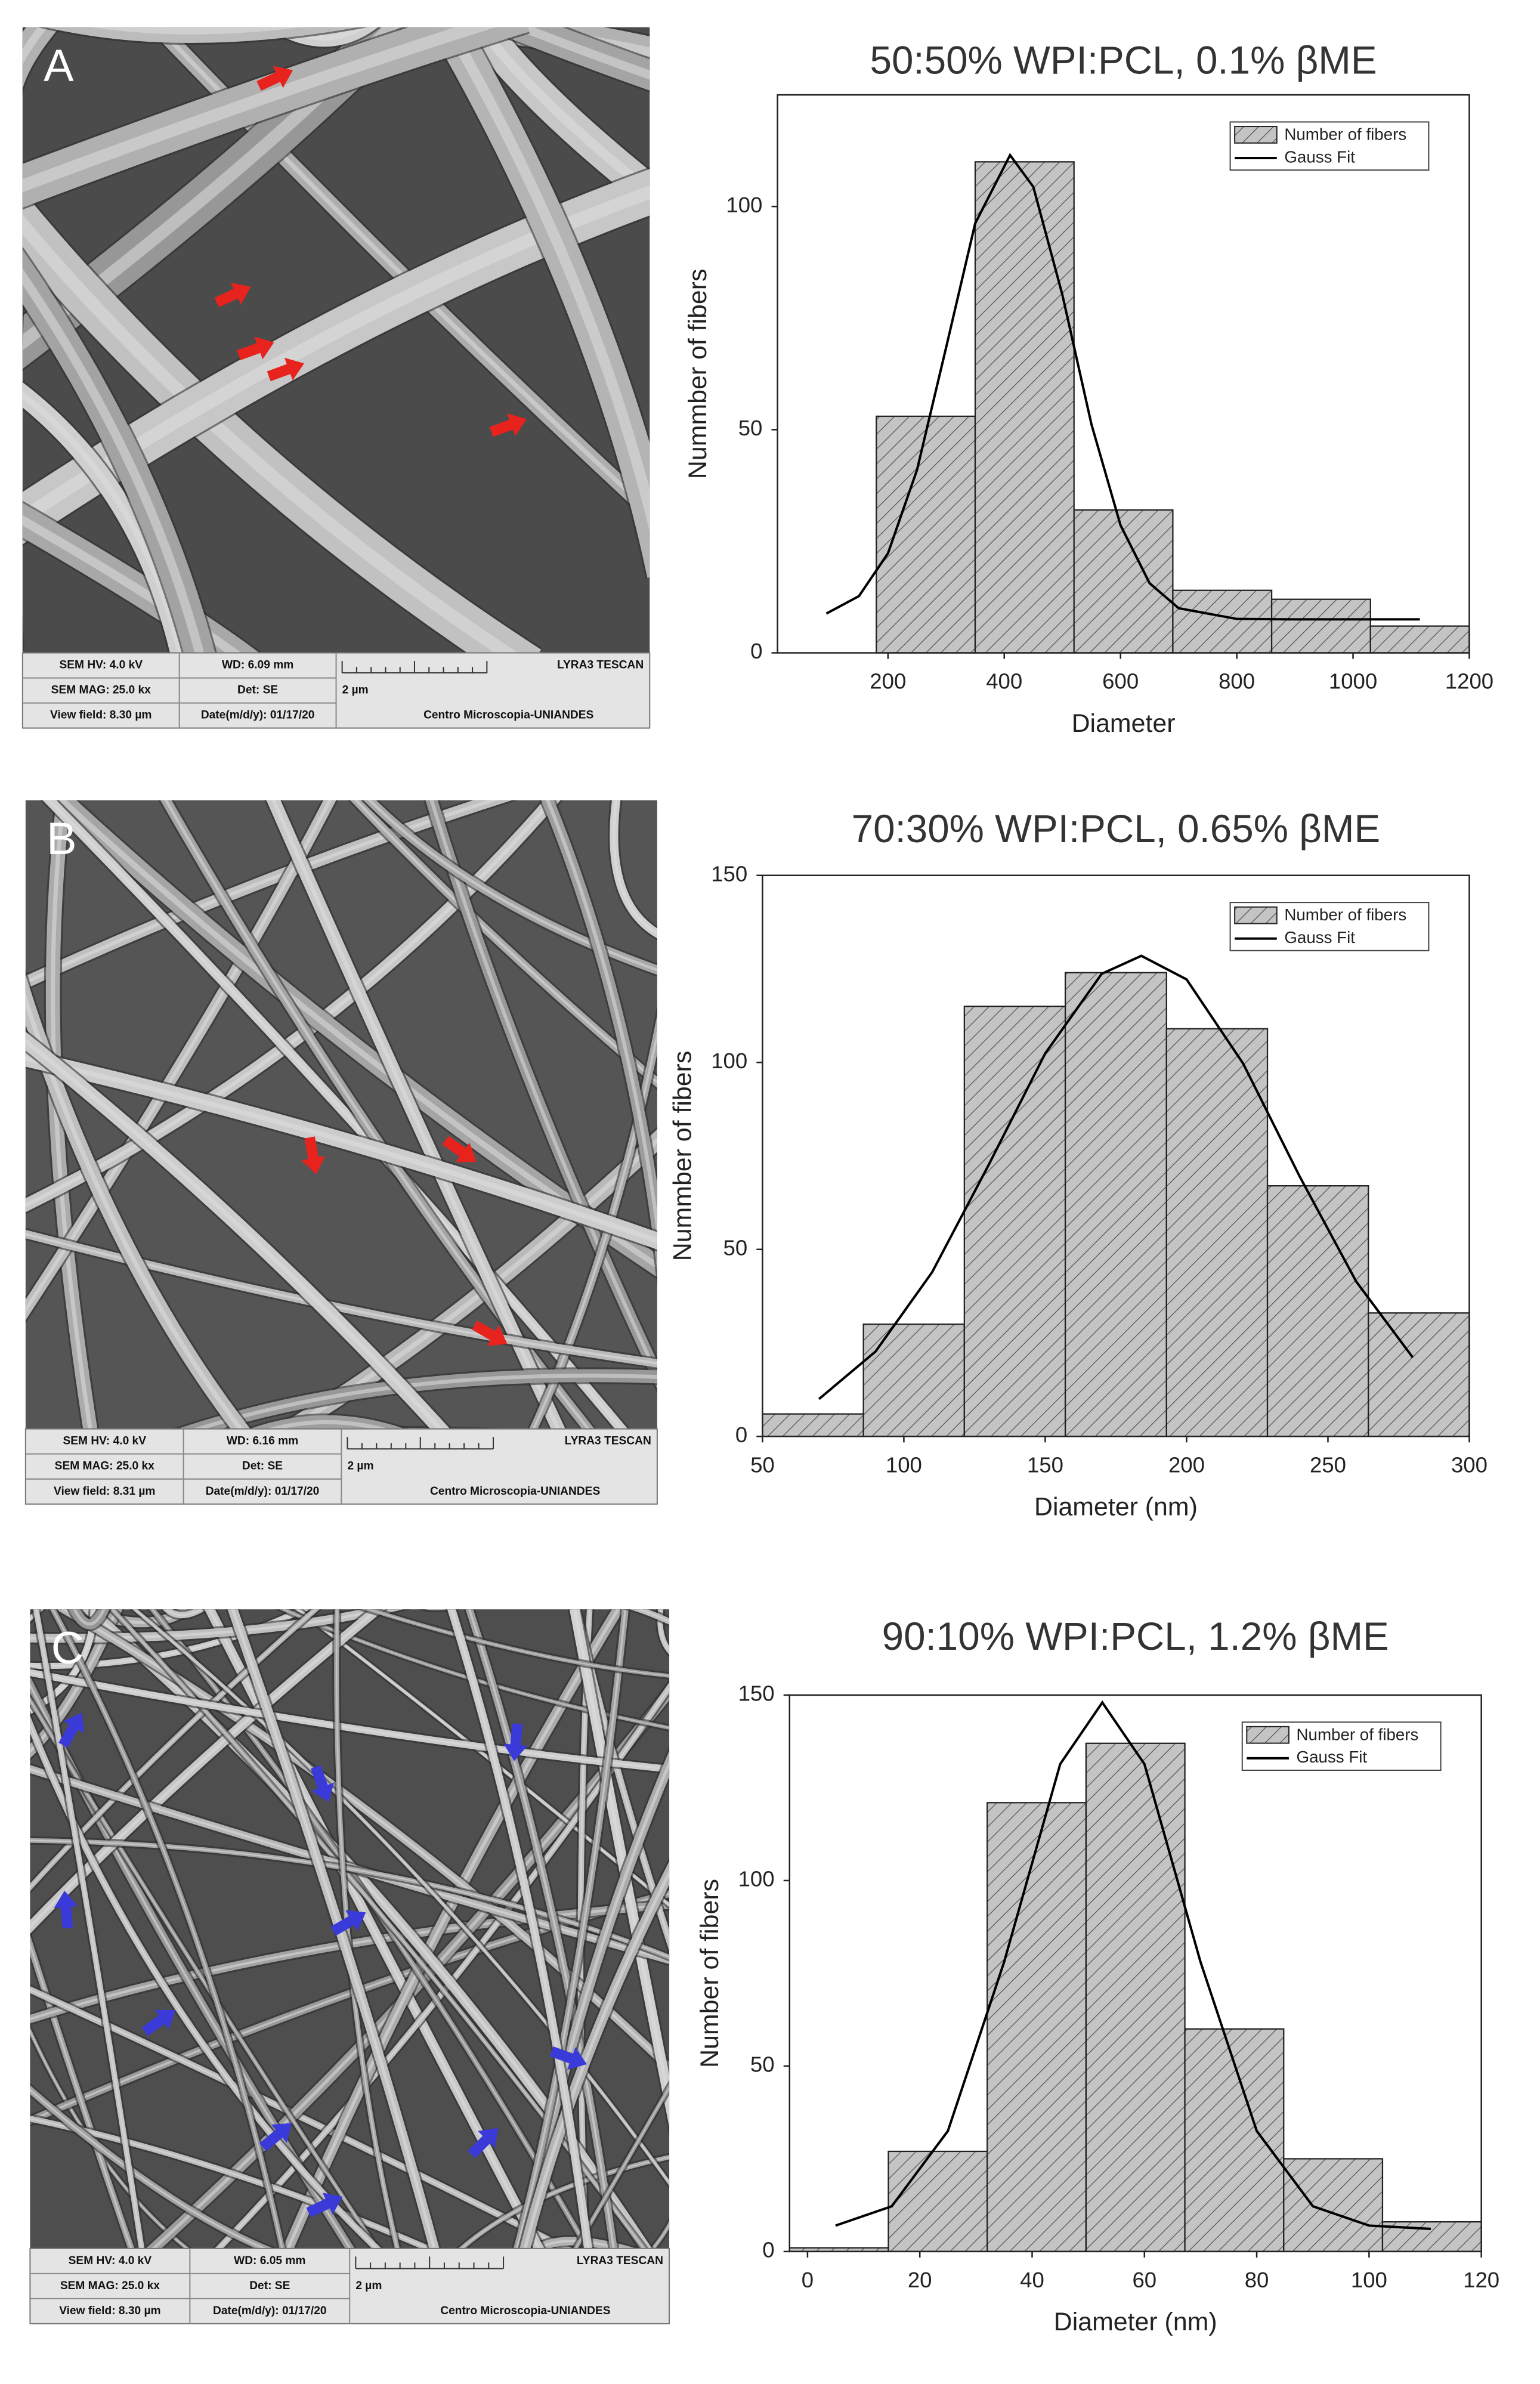 Image resolution: width=1540 pixels, height=2384 pixels. I want to click on legend-swatch, so click(1256, 135).